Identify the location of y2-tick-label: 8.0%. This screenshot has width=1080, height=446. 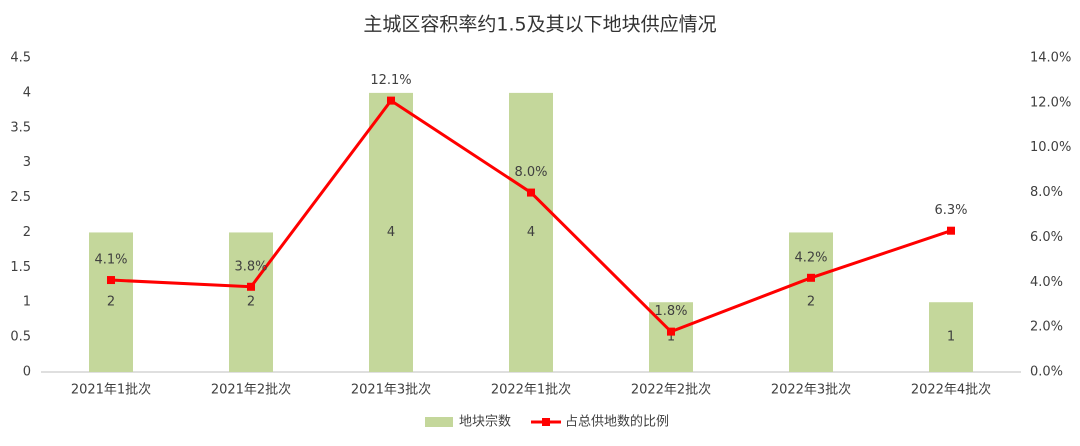
(1046, 192).